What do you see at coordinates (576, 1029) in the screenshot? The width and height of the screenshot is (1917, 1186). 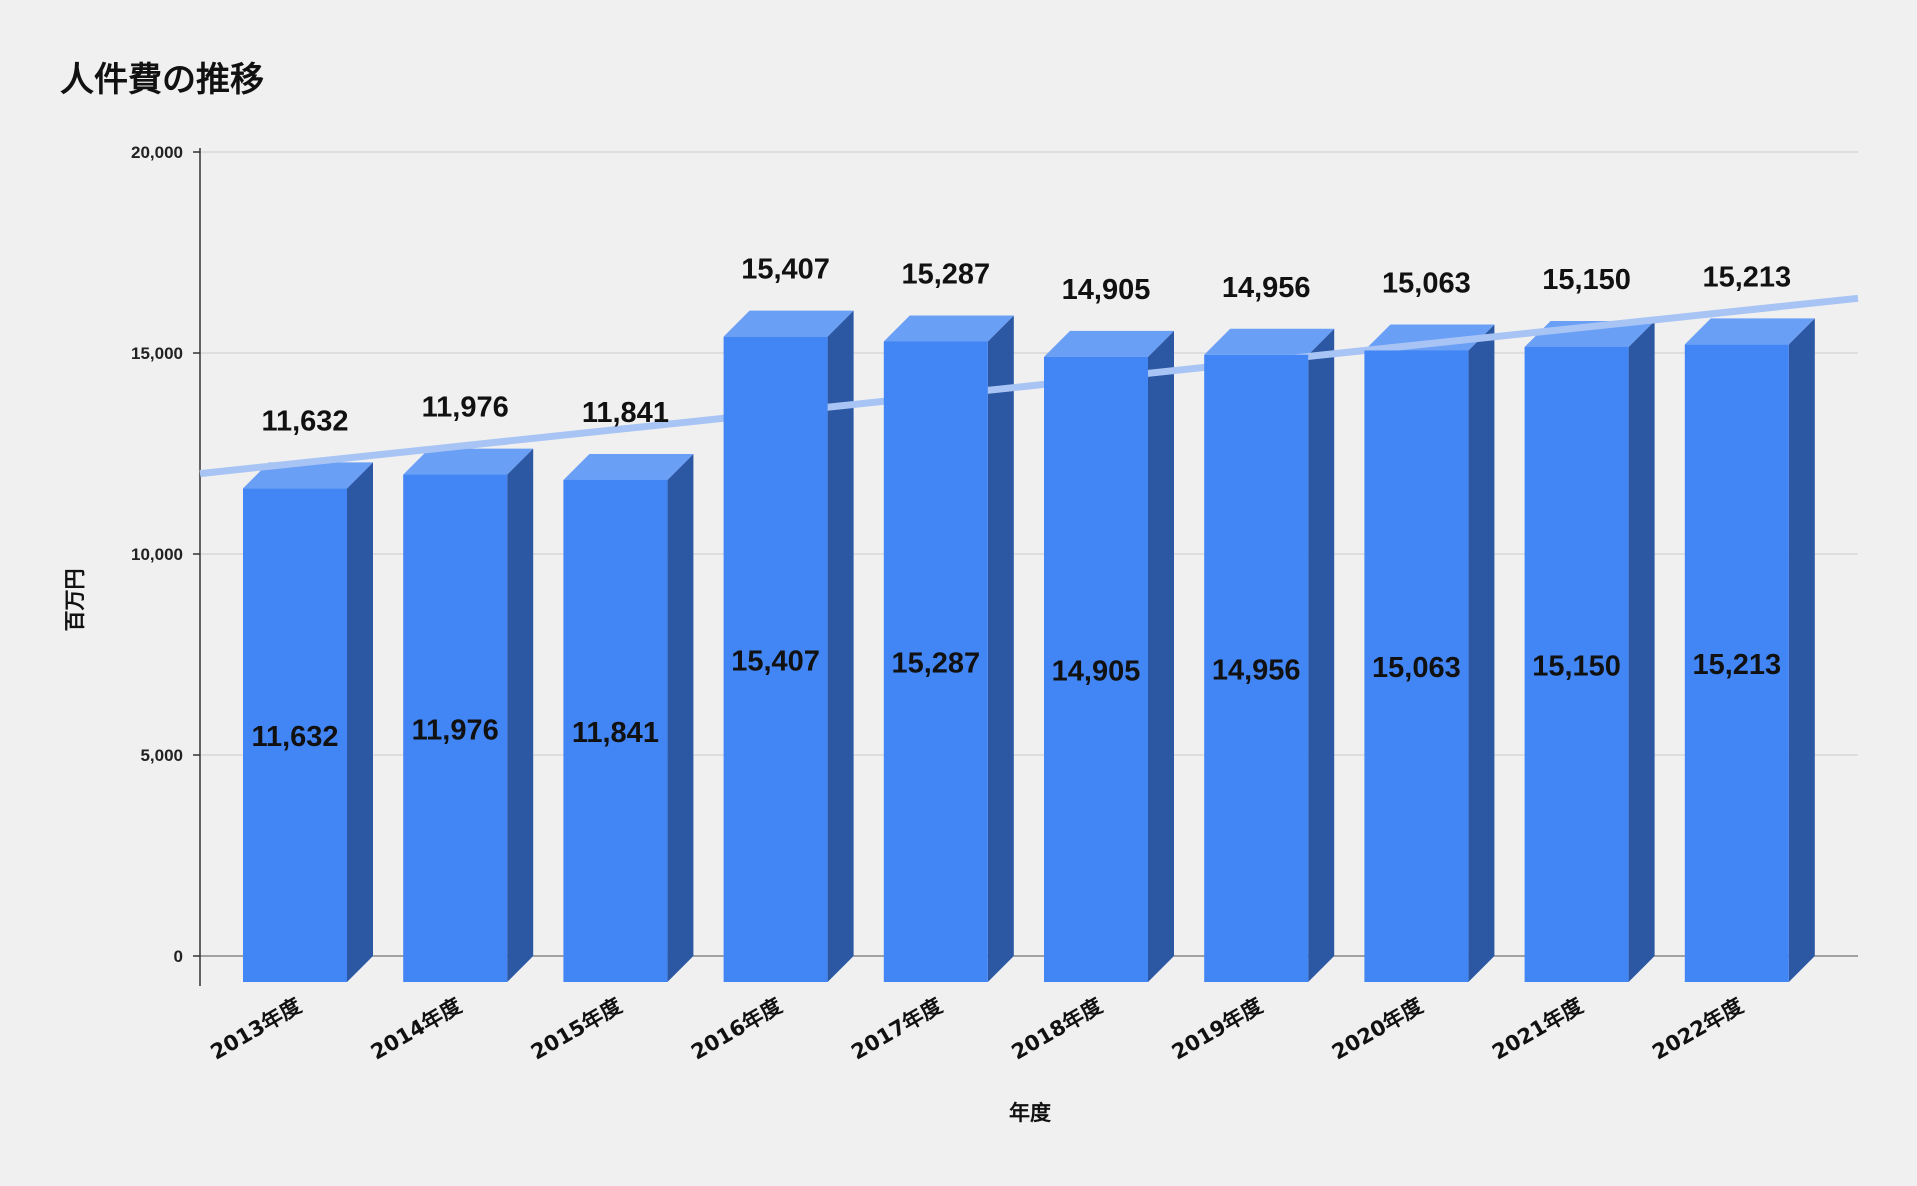 I see `x-category-label: 2015年度` at bounding box center [576, 1029].